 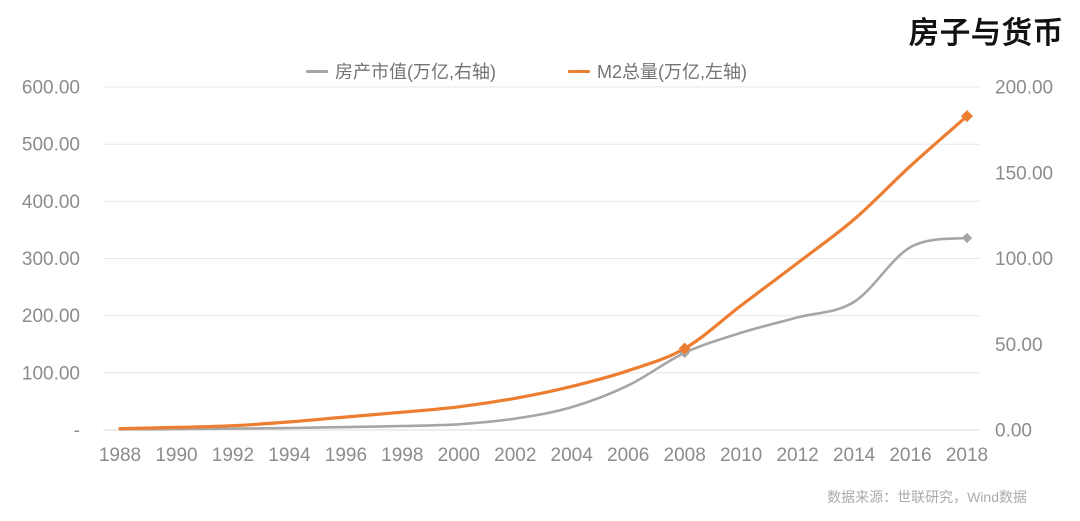 What do you see at coordinates (51, 202) in the screenshot?
I see `y-axis-label-left: 400.00` at bounding box center [51, 202].